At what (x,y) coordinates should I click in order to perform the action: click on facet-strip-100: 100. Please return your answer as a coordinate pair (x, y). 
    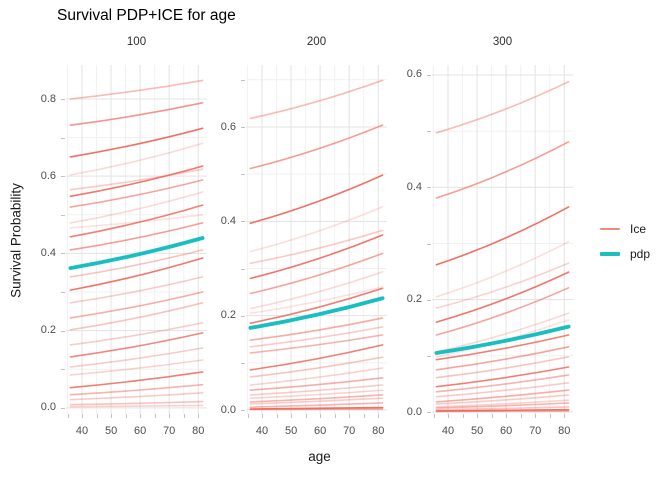
    Looking at the image, I should click on (136, 42).